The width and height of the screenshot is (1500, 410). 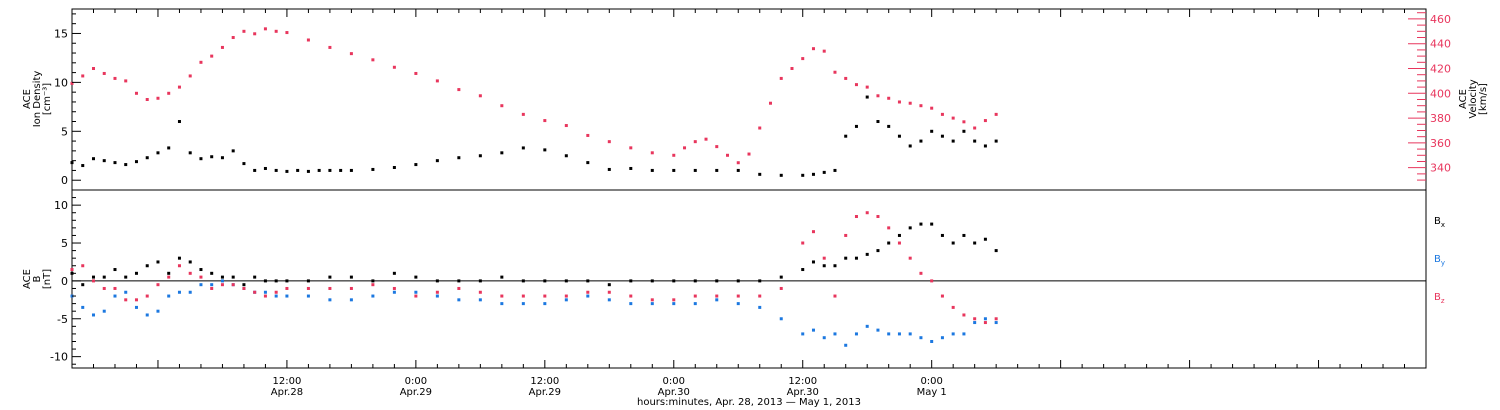 What do you see at coordinates (1483, 99) in the screenshot?
I see `top-right-y-title-line3: [km/s]` at bounding box center [1483, 99].